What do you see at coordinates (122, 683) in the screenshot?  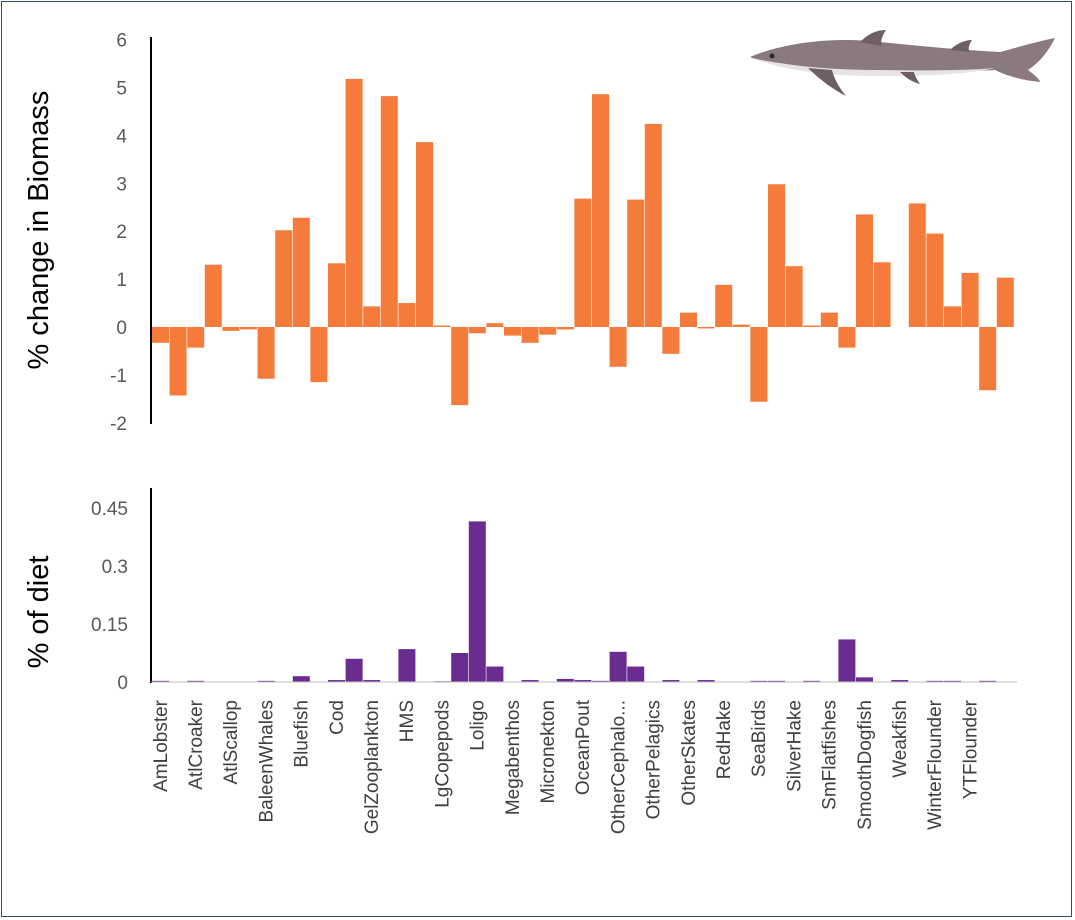 I see `diet-y-tick-label: 0` at bounding box center [122, 683].